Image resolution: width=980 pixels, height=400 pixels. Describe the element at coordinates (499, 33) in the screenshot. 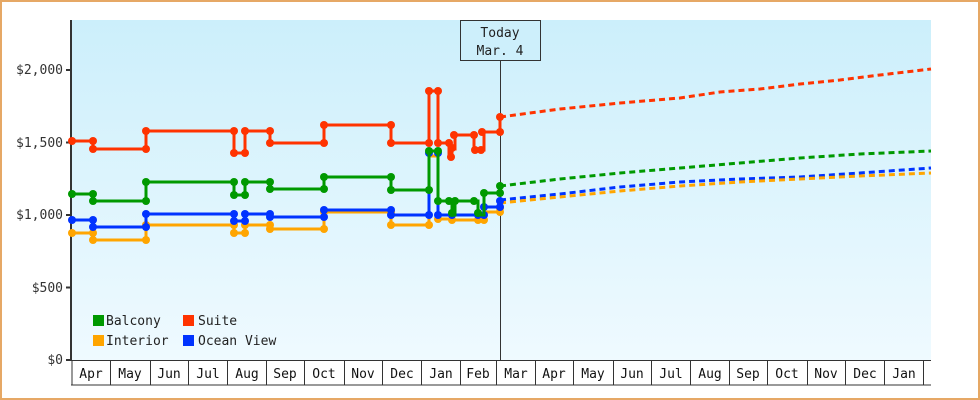

I see `today-label: Today` at that location.